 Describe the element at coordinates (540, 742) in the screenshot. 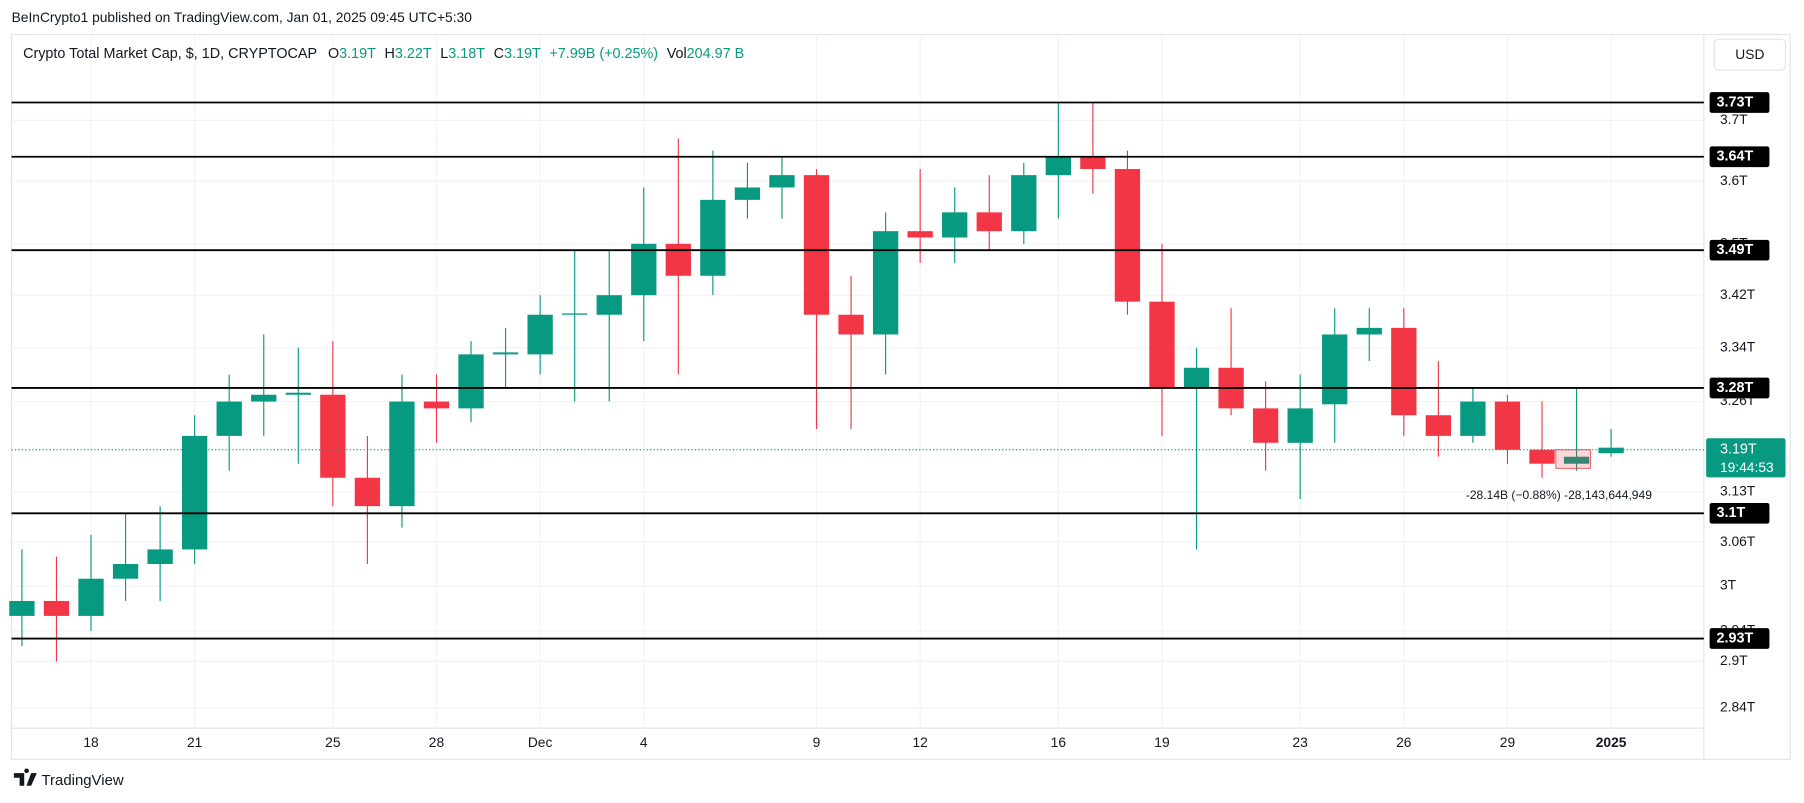

I see `x-tick-label: Dec` at that location.